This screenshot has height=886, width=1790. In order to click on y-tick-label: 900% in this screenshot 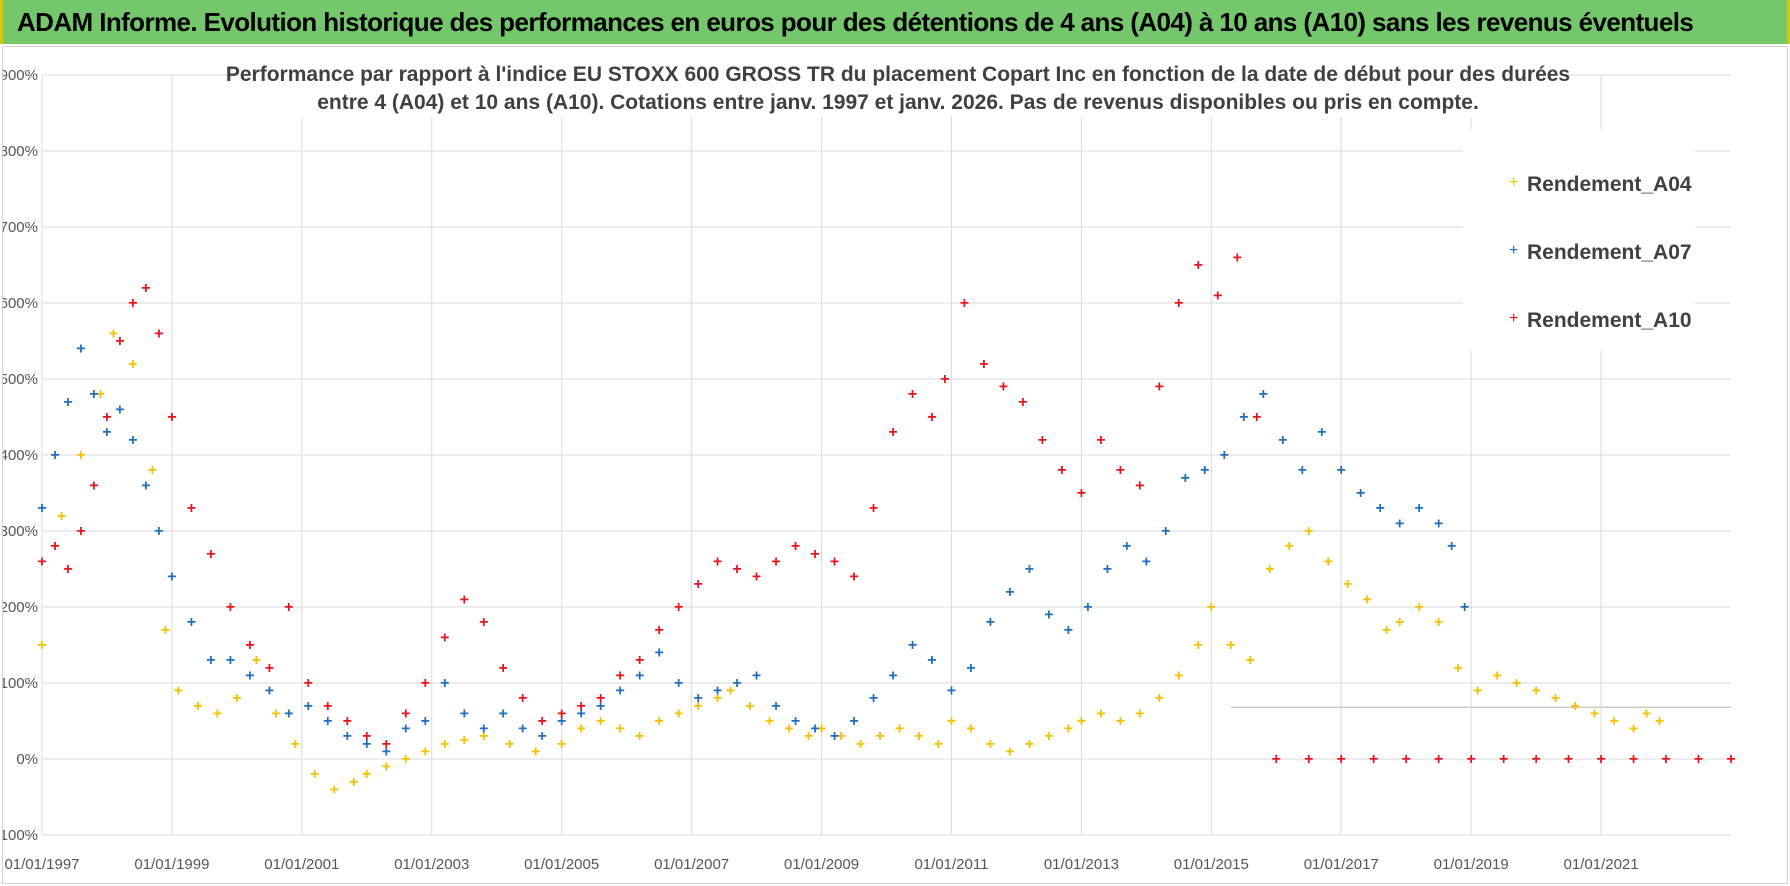, I will do `click(20, 75)`.